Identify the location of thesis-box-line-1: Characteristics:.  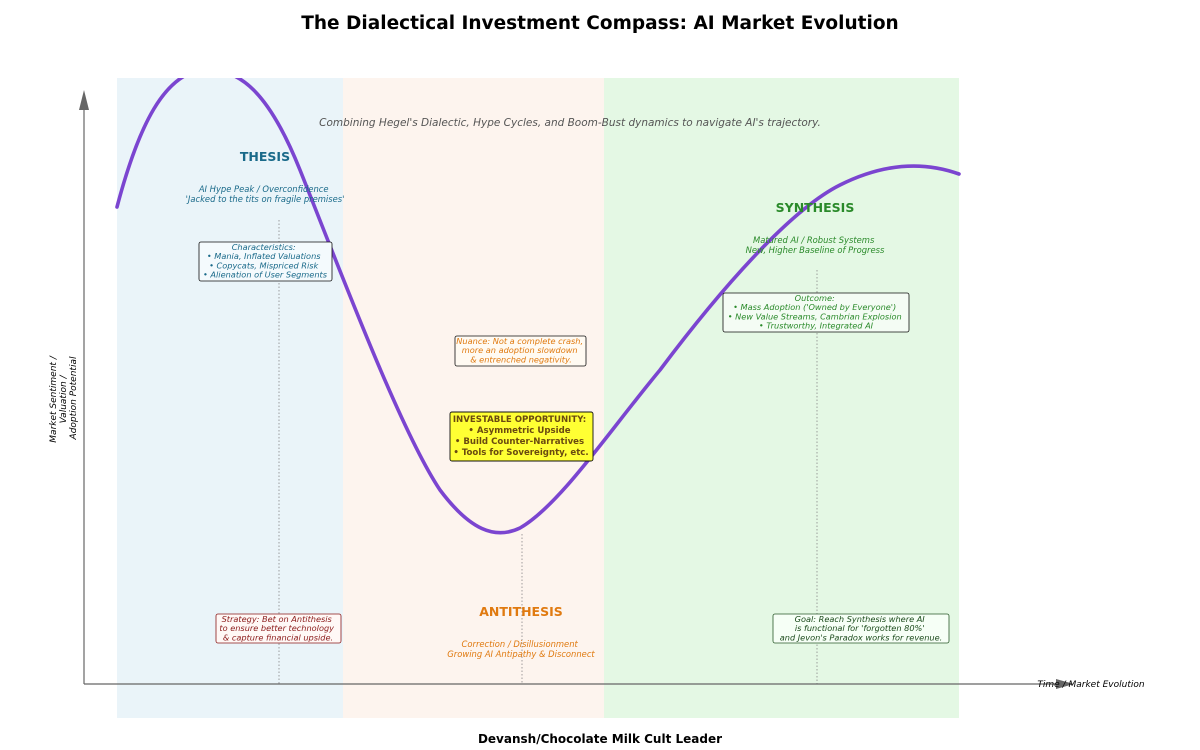
(264, 247).